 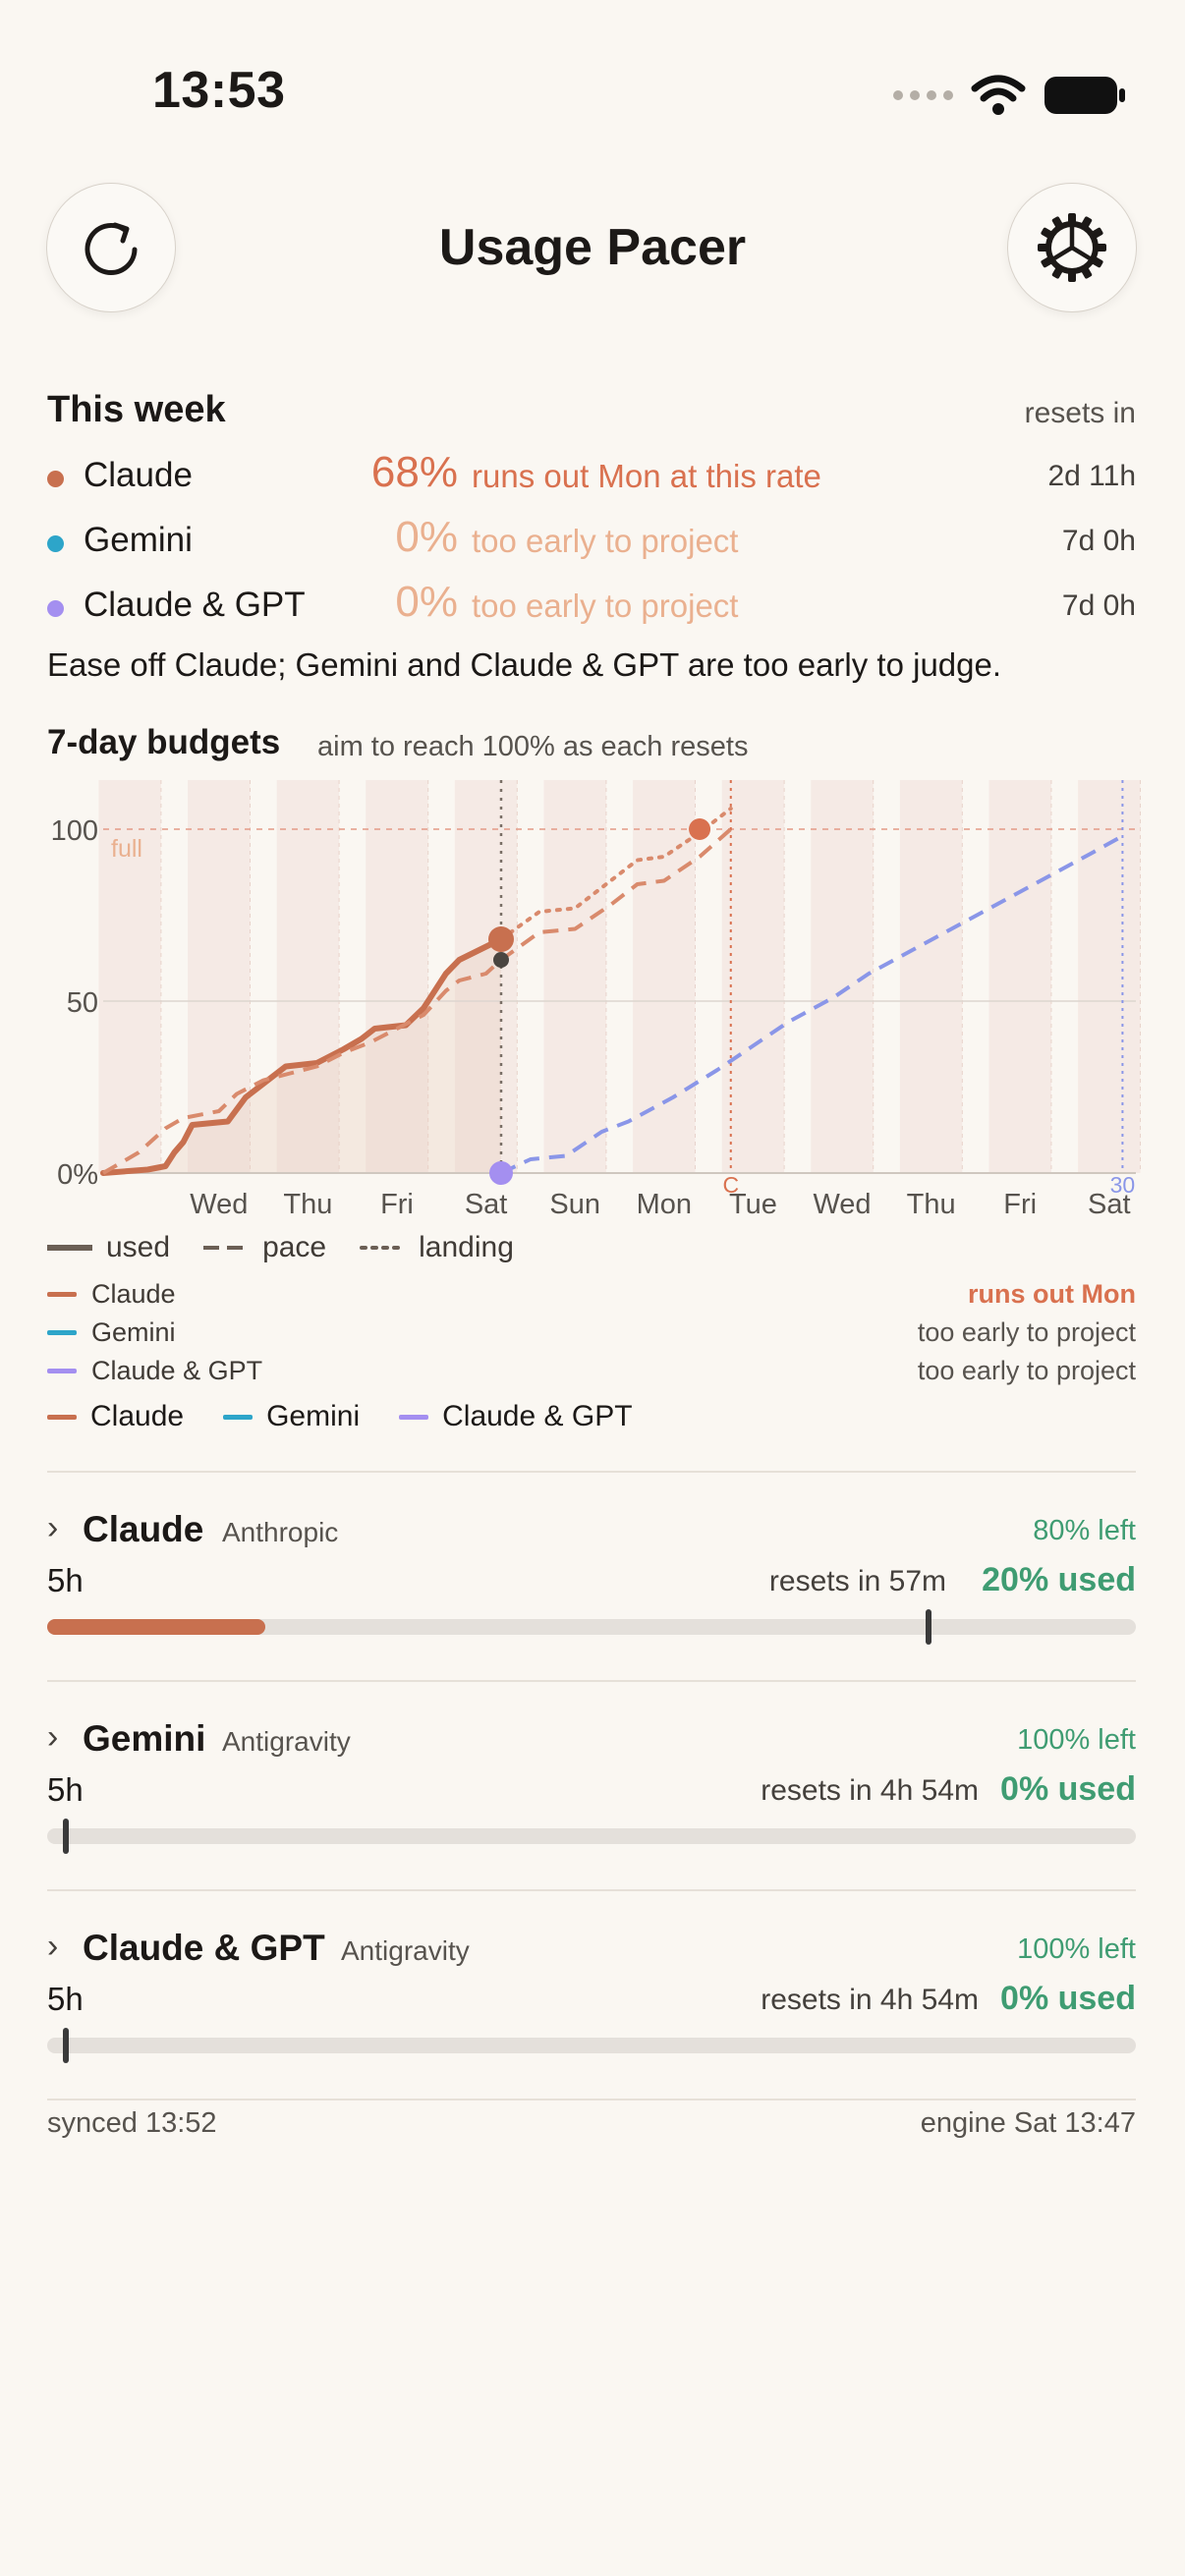 I want to click on budgets-subheading: aim to reach 100% as each resets, so click(x=533, y=746).